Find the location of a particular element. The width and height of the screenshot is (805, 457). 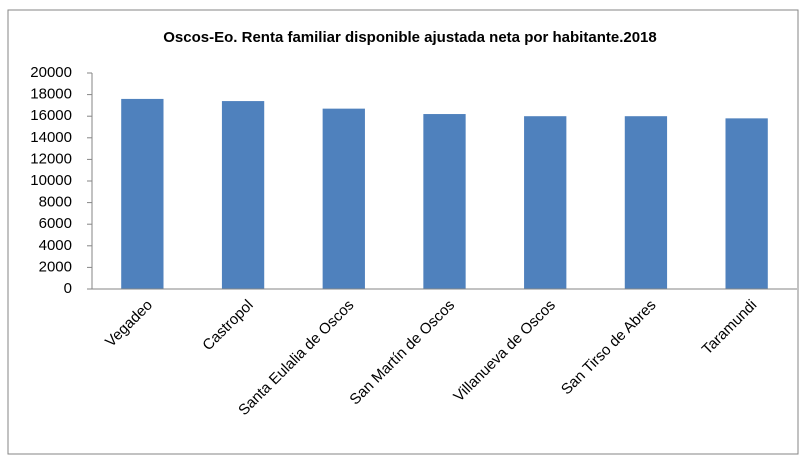

y-tick-label: 2000 is located at coordinates (55, 266).